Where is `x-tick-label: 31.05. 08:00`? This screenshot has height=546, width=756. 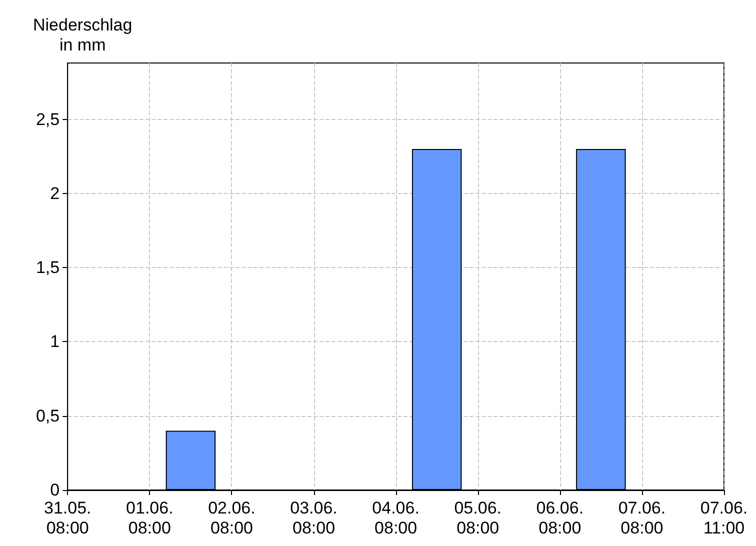
x-tick-label: 31.05. 08:00 is located at coordinates (68, 518).